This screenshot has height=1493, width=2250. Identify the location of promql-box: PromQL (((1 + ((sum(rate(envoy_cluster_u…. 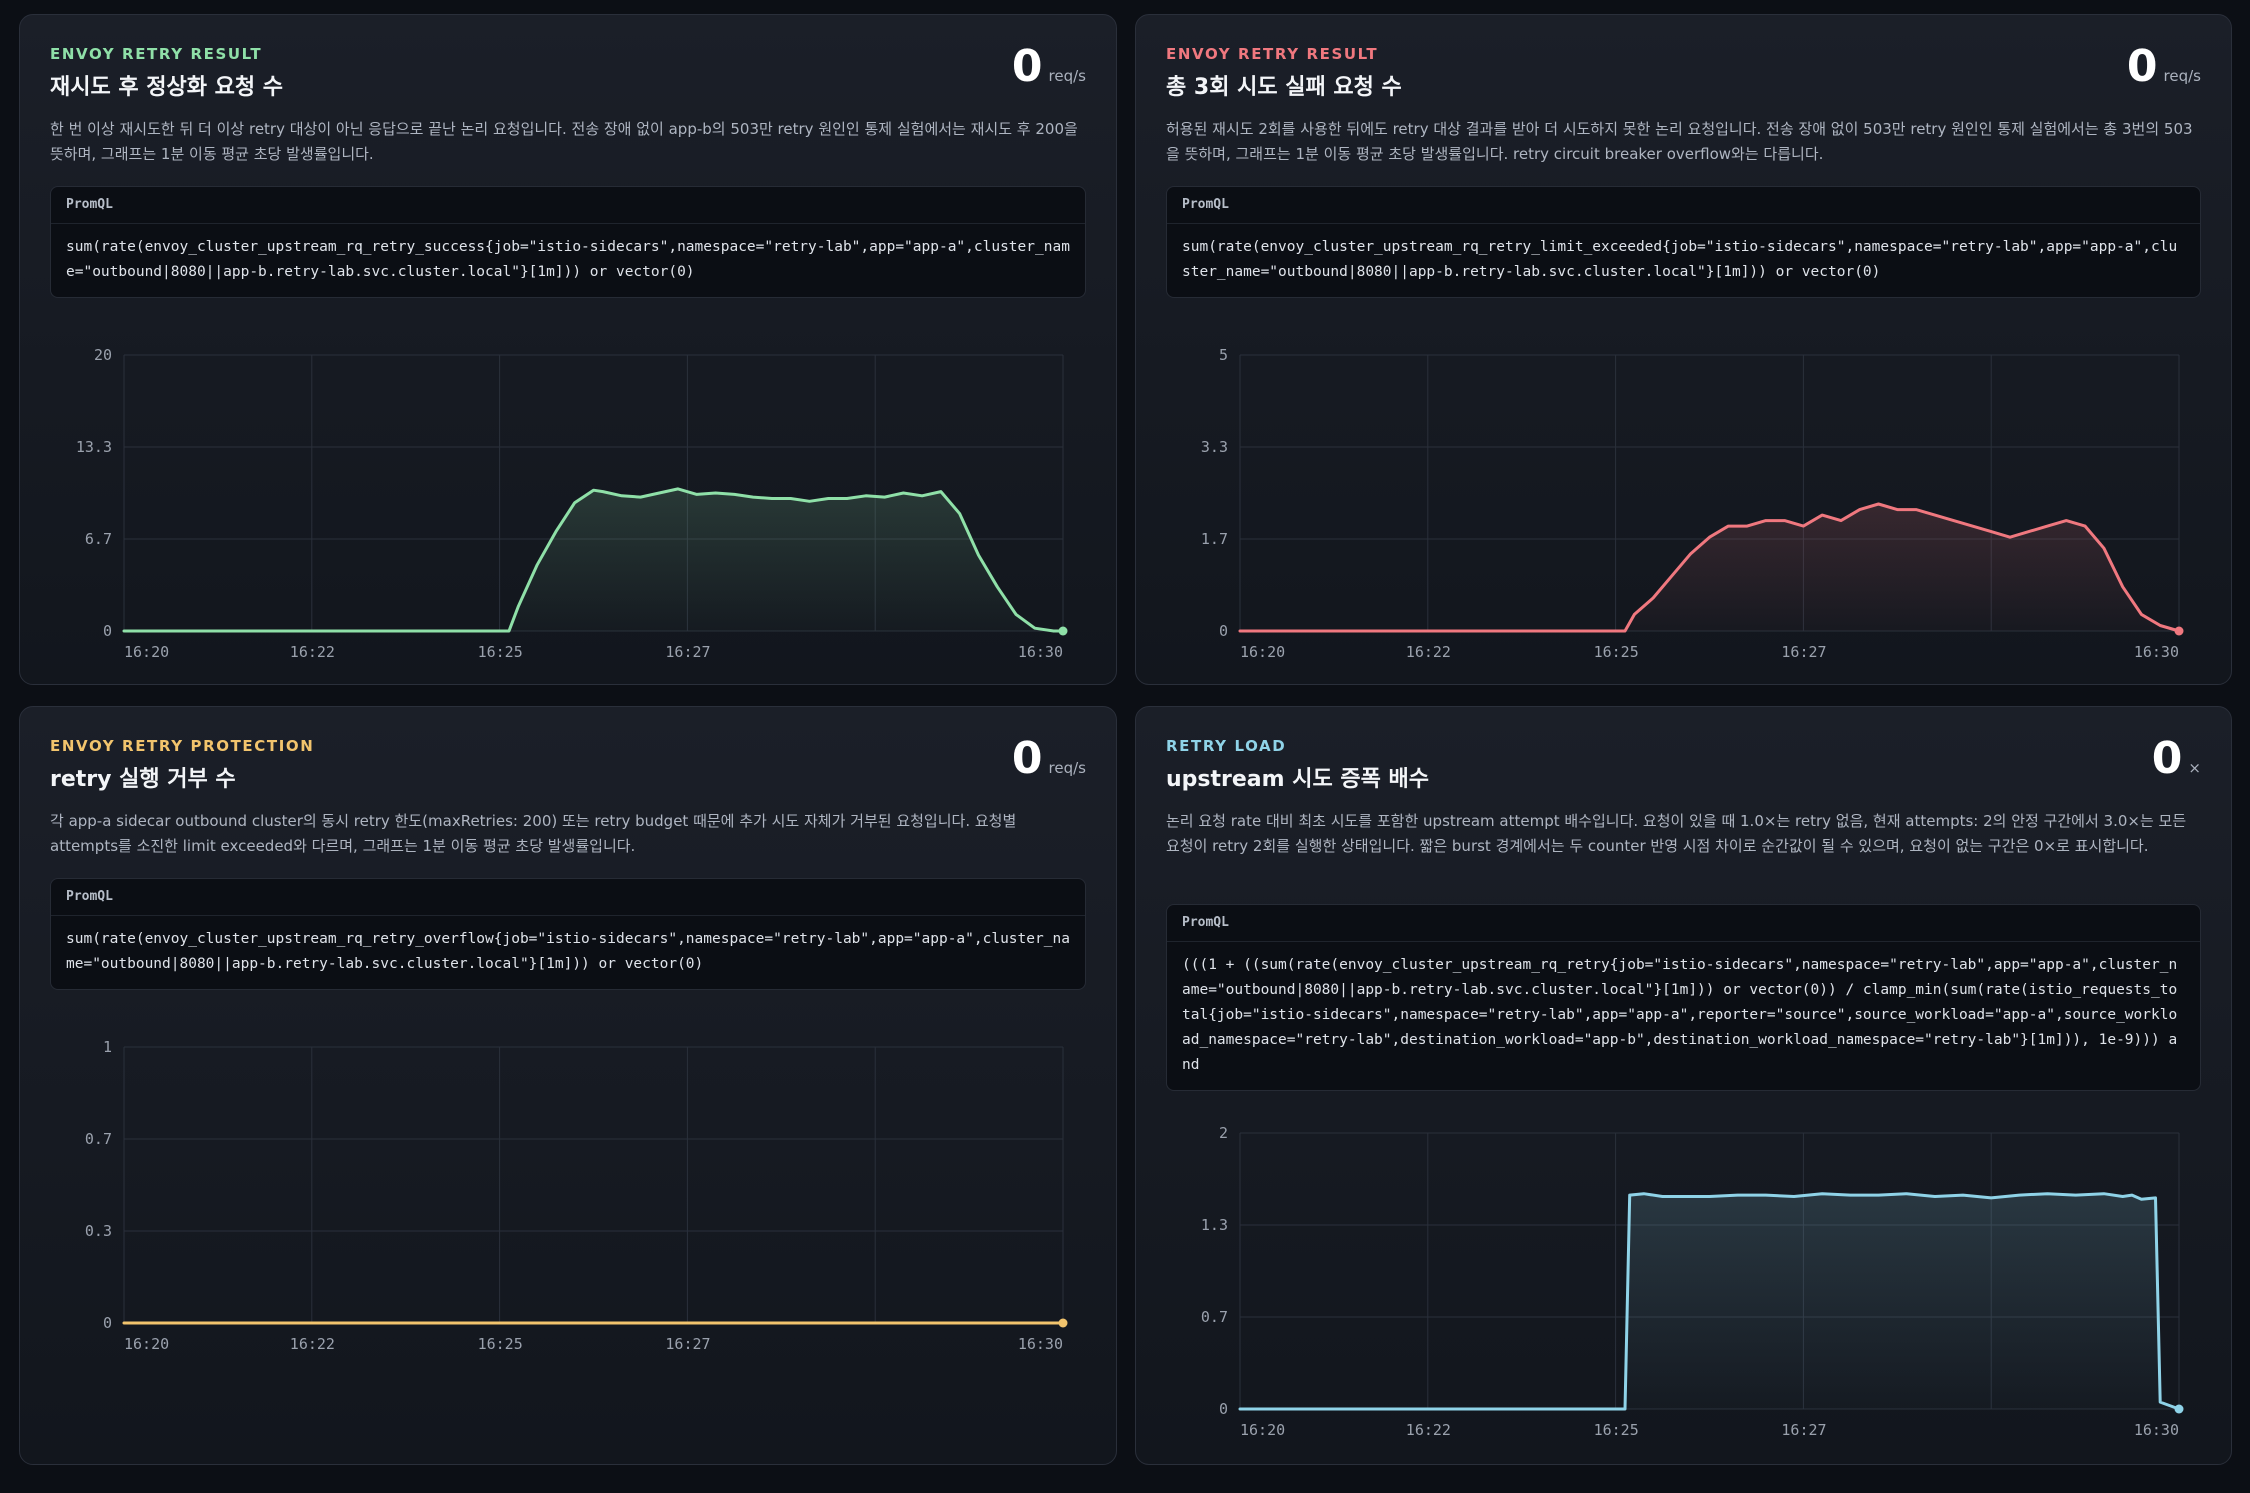
(1683, 997).